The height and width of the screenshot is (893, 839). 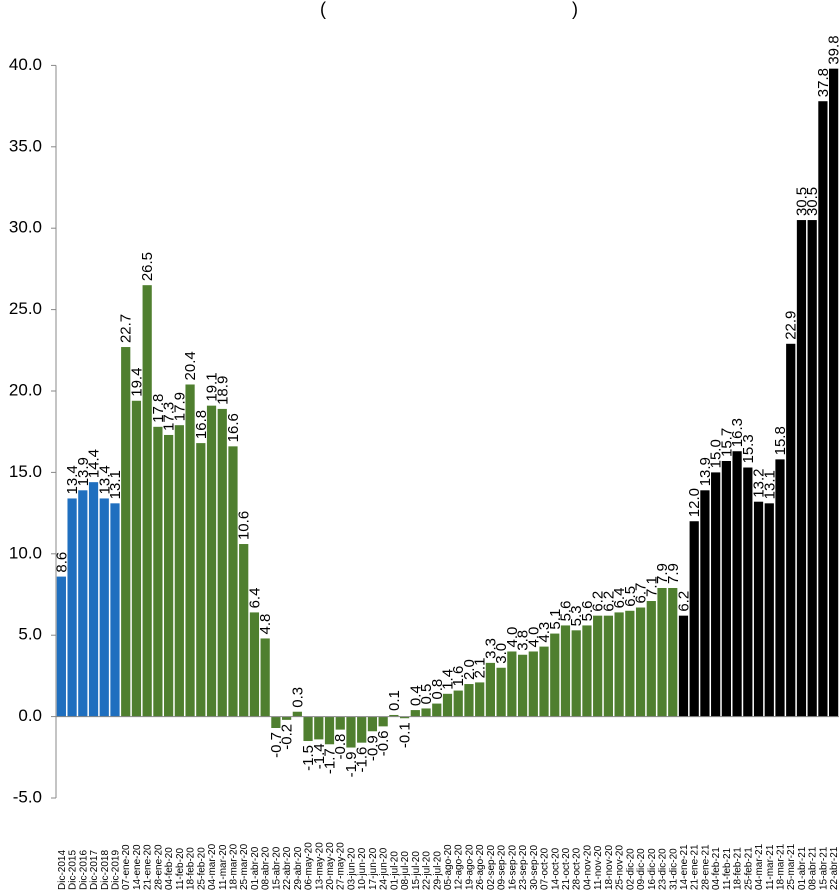 I want to click on x-tick-label: 19-ago-20, so click(x=469, y=867).